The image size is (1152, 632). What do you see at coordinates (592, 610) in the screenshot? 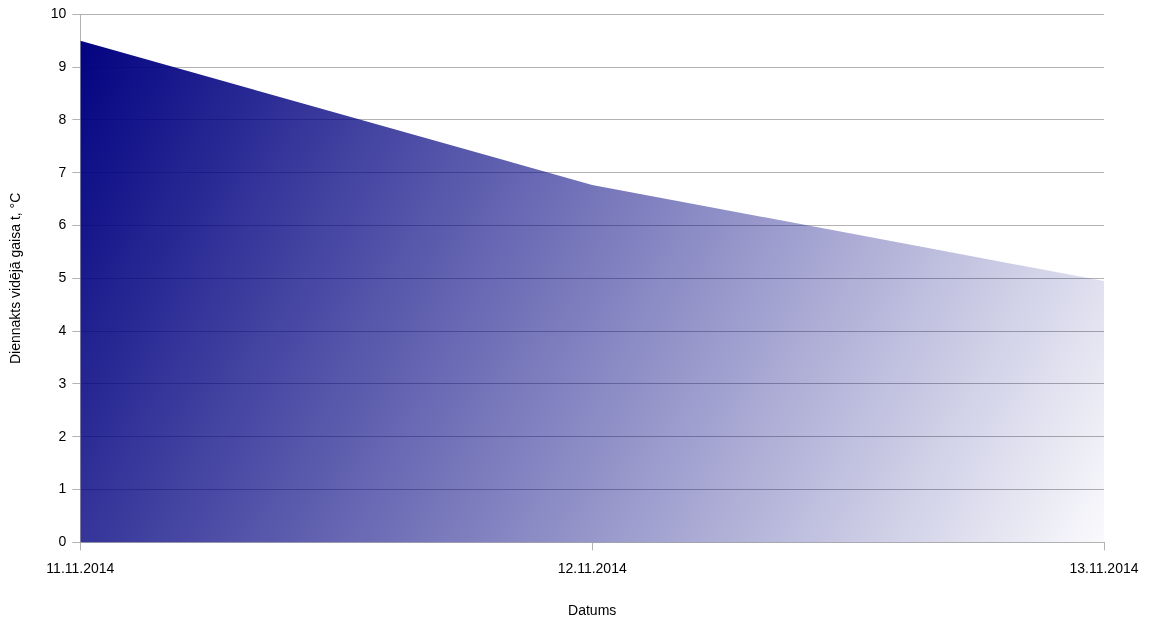
I see `x-axis-title: Datums` at bounding box center [592, 610].